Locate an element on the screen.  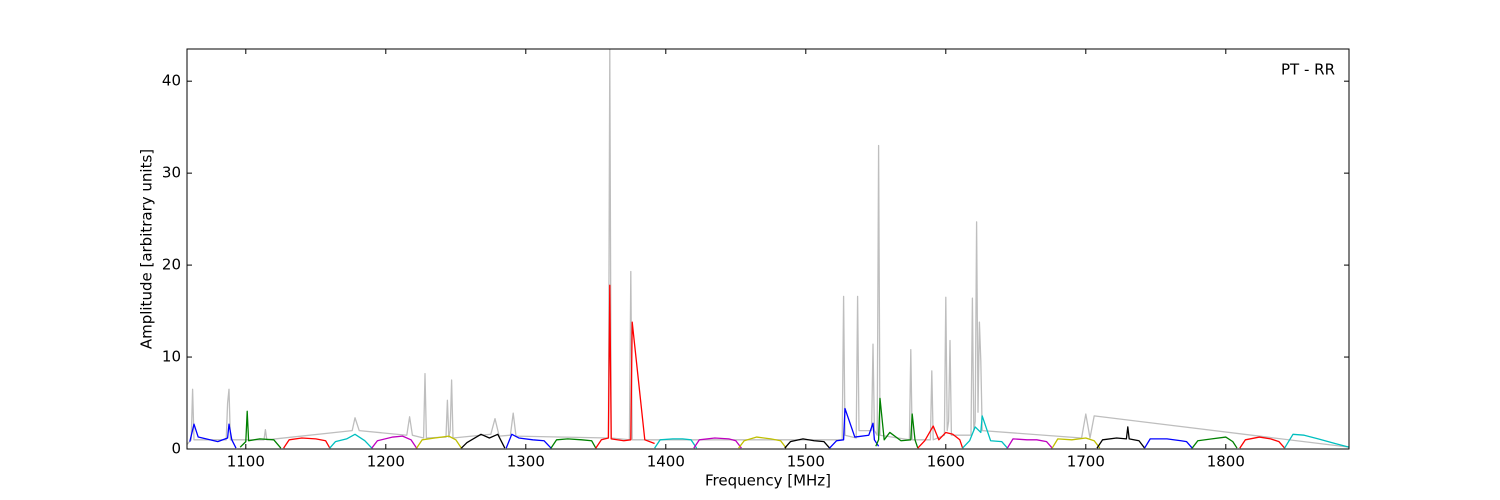
y-tick-label: 40 is located at coordinates (171, 81).